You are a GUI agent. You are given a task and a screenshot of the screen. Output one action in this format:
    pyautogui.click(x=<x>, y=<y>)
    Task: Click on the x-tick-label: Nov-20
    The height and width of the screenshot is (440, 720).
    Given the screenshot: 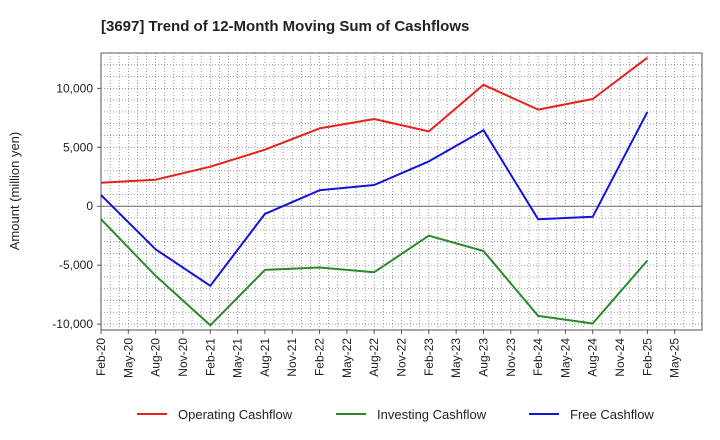 What is the action you would take?
    pyautogui.click(x=183, y=357)
    